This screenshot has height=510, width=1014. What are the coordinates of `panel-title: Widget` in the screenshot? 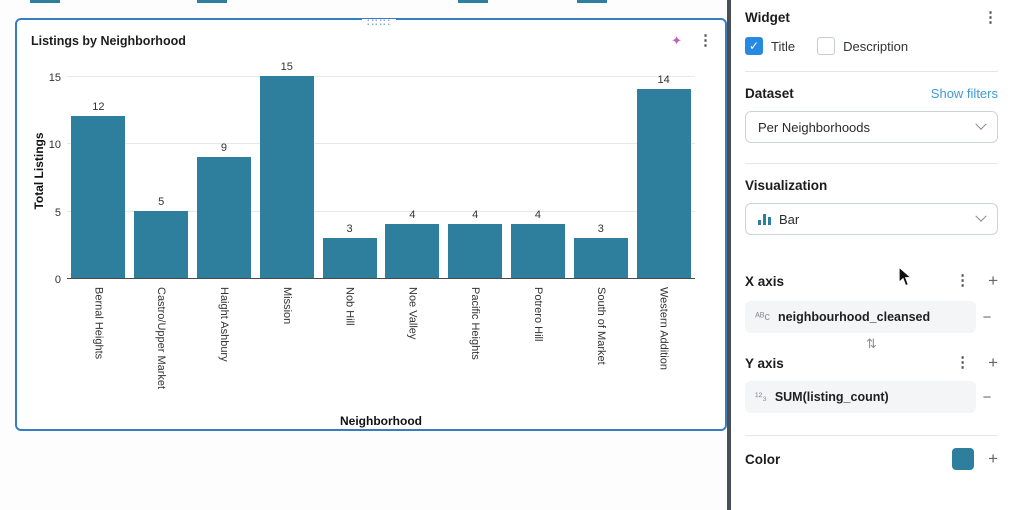 It's located at (767, 17).